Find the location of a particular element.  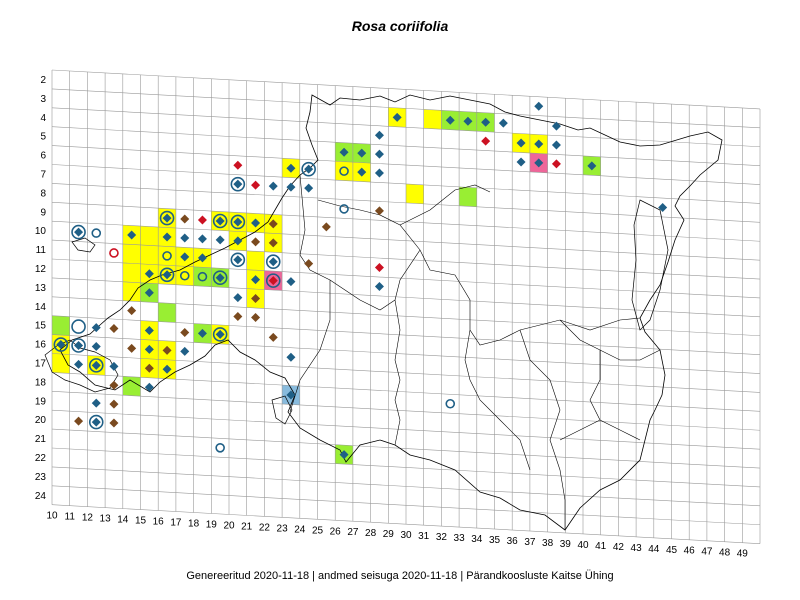

row-label: 14 is located at coordinates (41, 307).